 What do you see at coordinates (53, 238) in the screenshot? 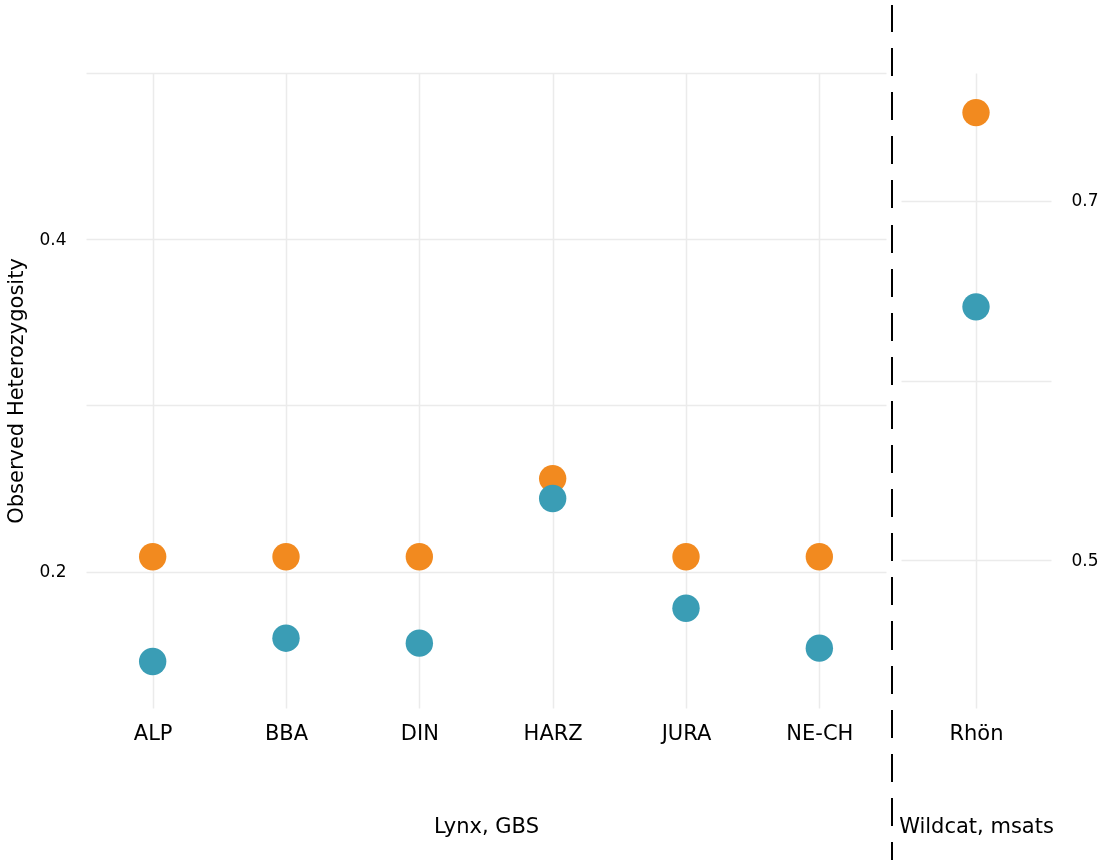
I see `y-tick-label: 0.4` at bounding box center [53, 238].